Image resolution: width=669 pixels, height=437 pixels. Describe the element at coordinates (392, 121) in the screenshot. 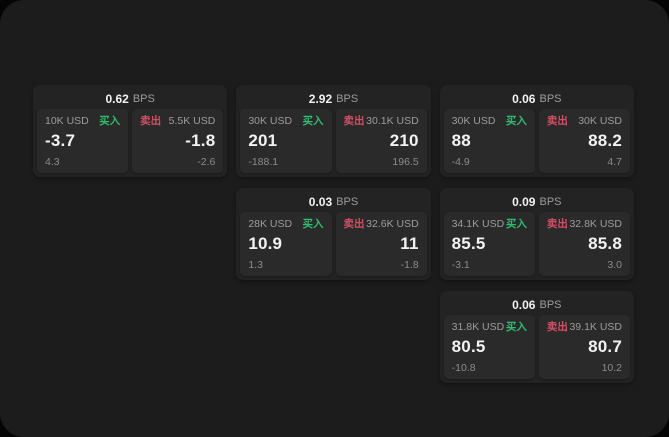

I see `sell-amount: 30.1K USD` at that location.